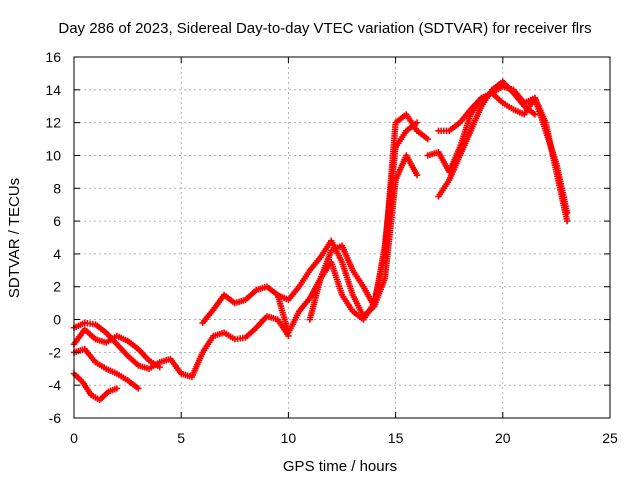  Describe the element at coordinates (53, 90) in the screenshot. I see `y-tick-label: 14` at that location.